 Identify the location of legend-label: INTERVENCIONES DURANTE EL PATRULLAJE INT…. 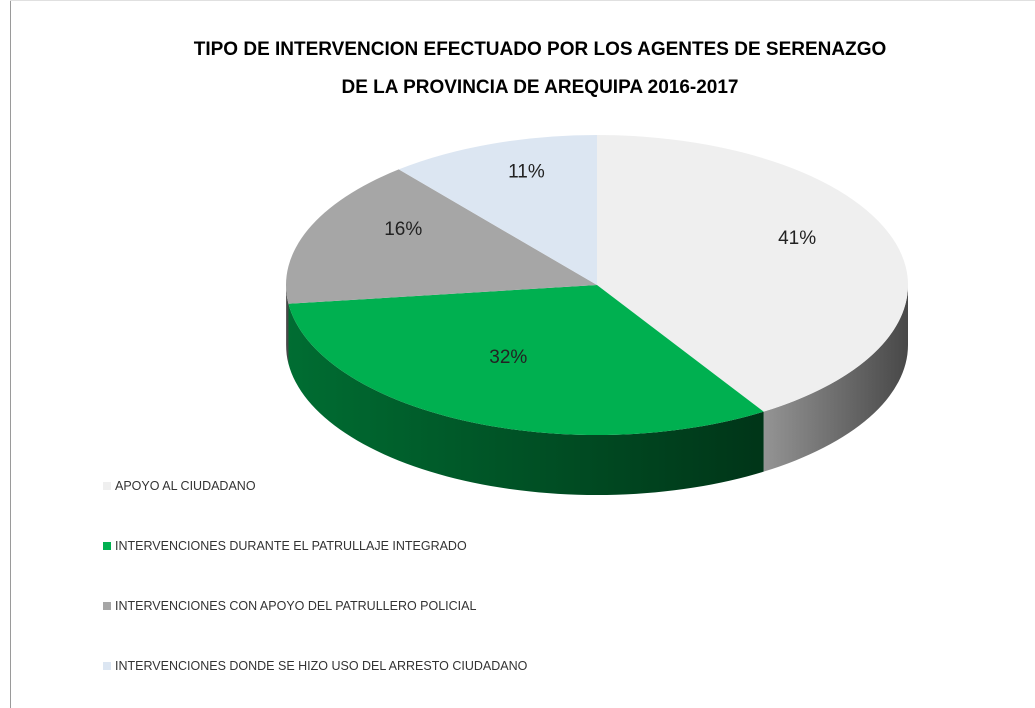
(291, 546).